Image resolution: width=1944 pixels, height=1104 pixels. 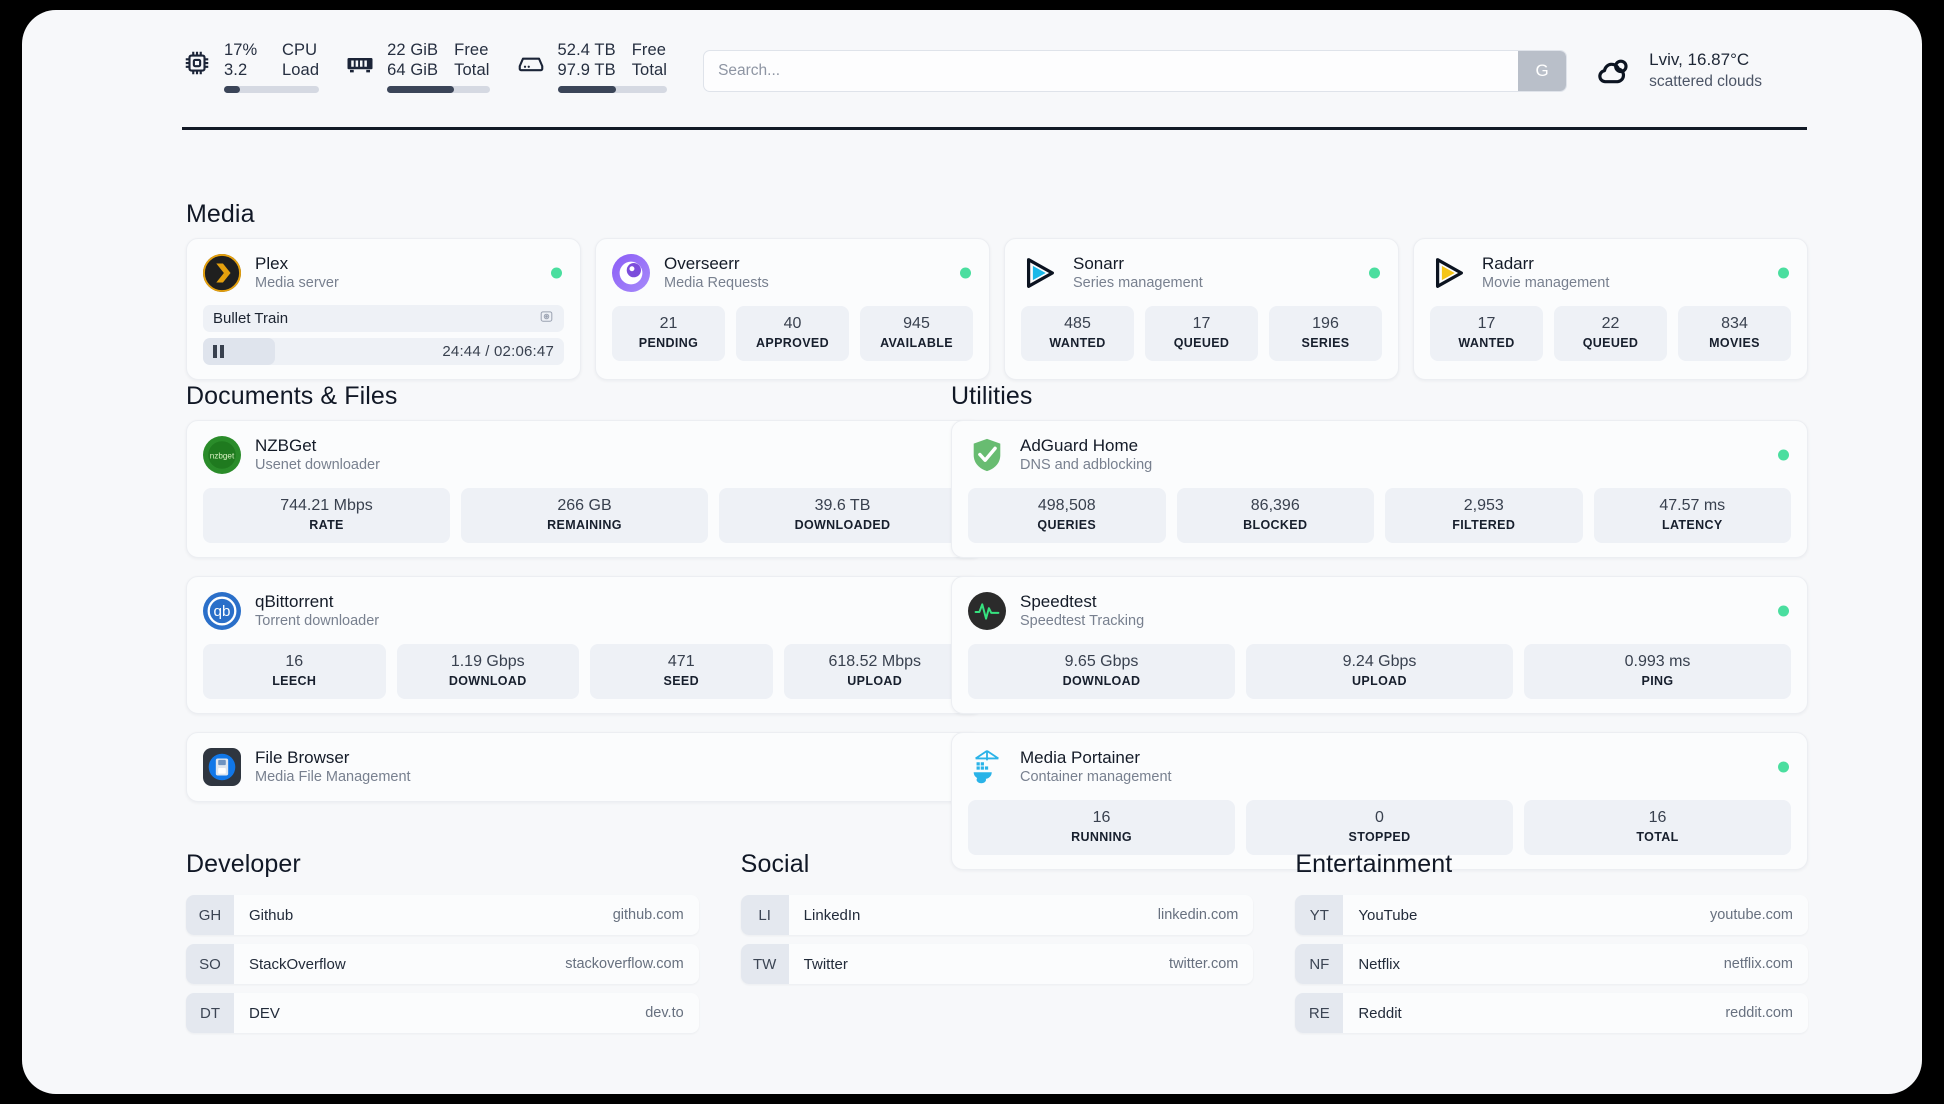 I want to click on adguard-home-icon, so click(x=987, y=455).